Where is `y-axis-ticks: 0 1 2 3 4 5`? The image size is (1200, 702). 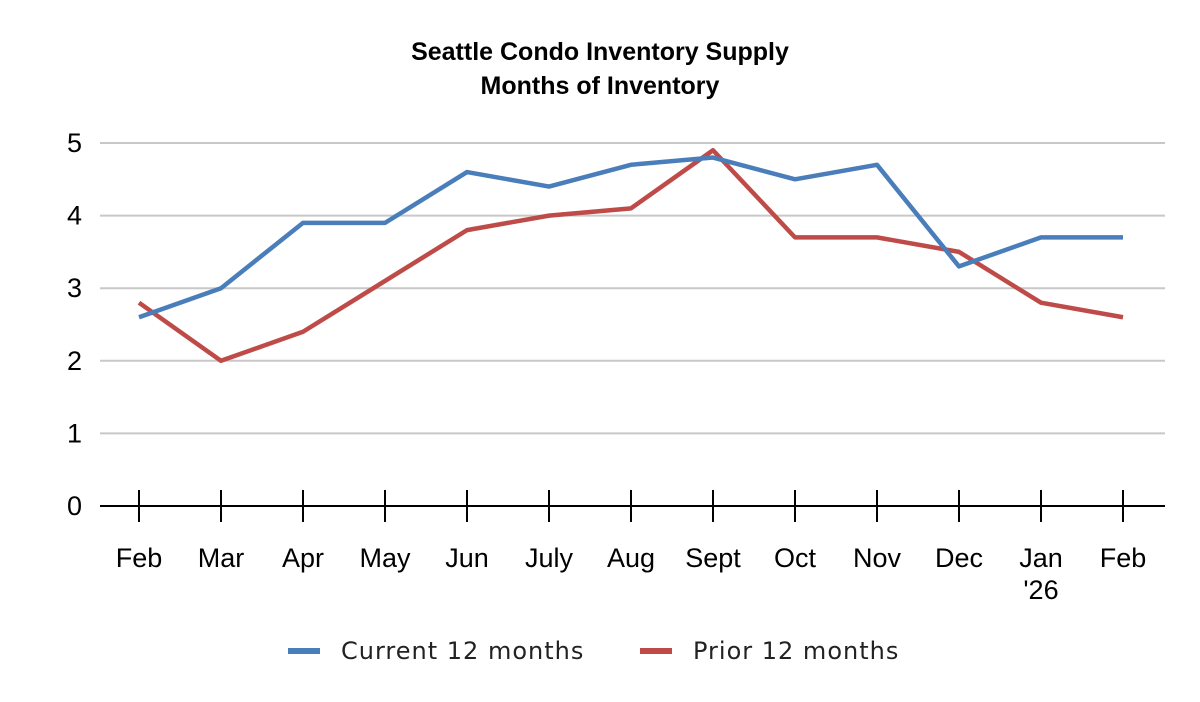 y-axis-ticks: 0 1 2 3 4 5 is located at coordinates (74, 324).